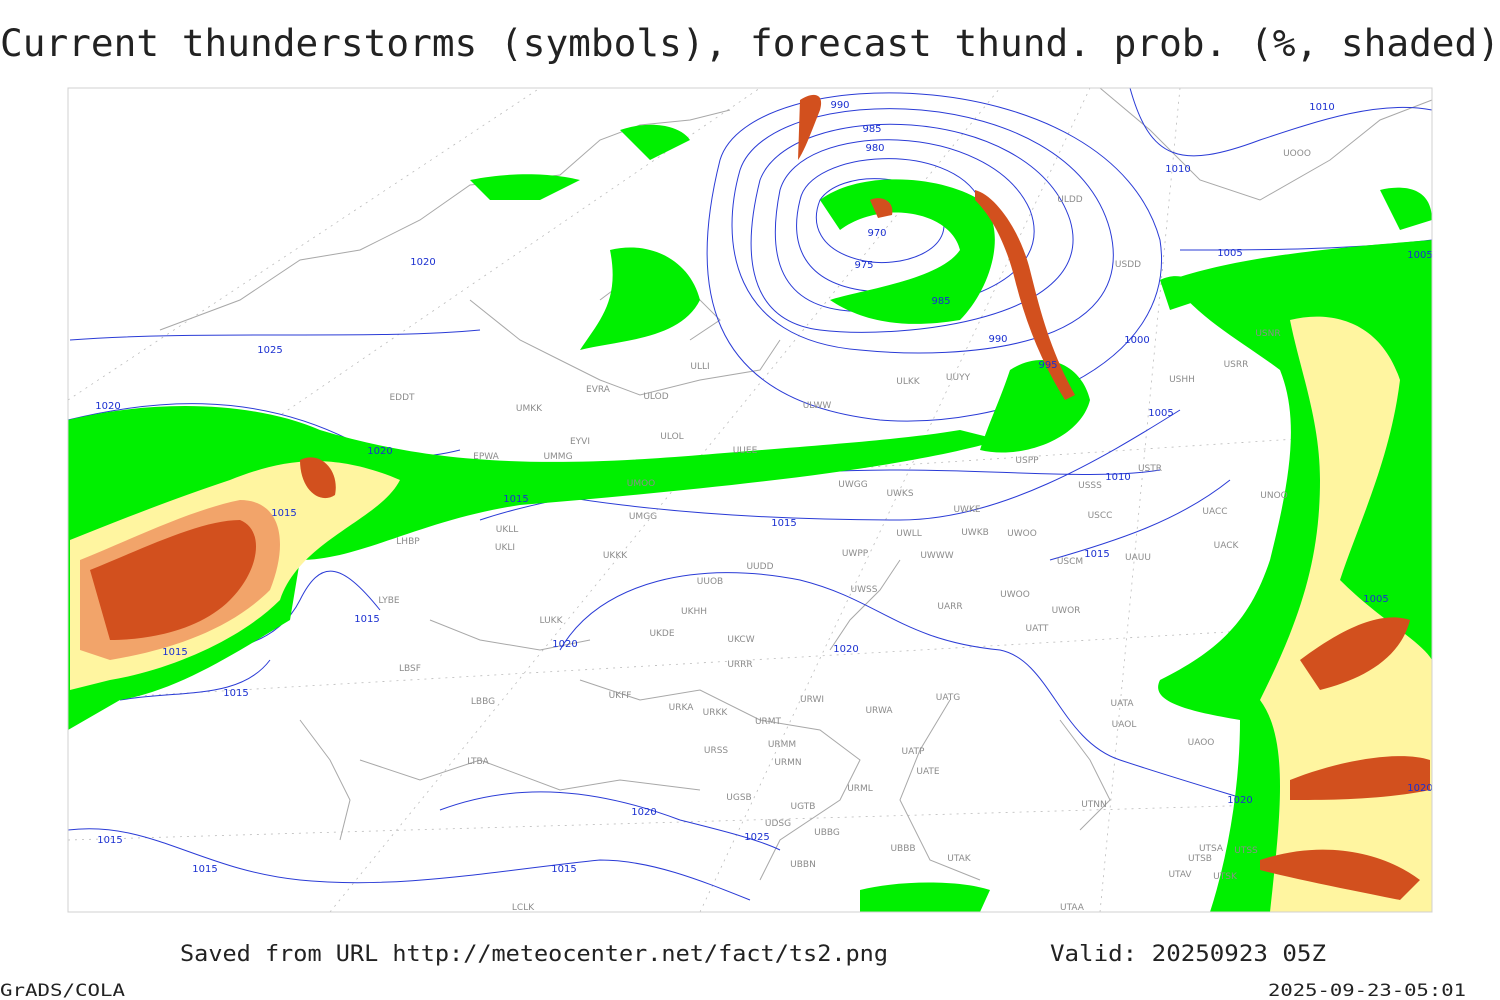 This screenshot has height=1000, width=1500. What do you see at coordinates (738, 798) in the screenshot?
I see `station-code: UGSB` at bounding box center [738, 798].